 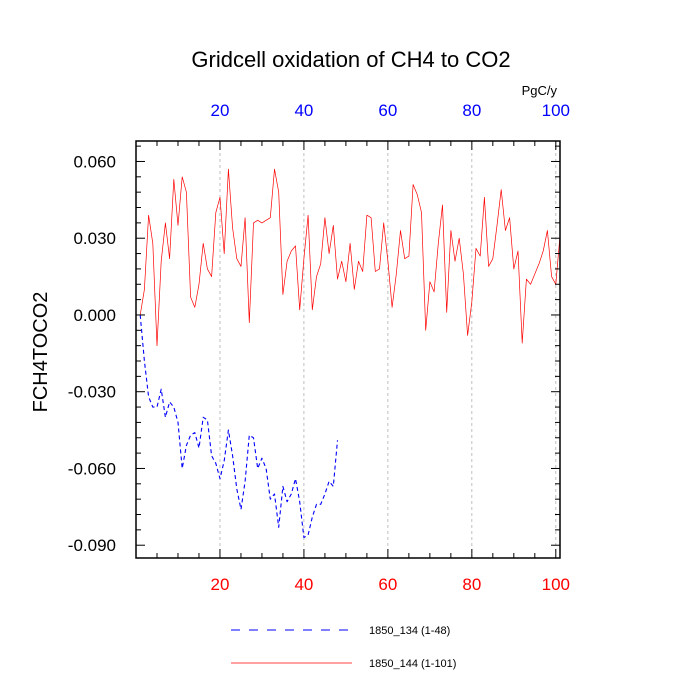 I want to click on y-axis-label: FCH4TOCO2, so click(x=41, y=352).